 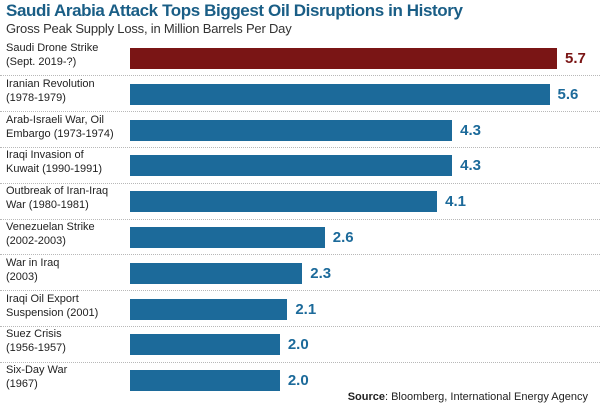 What do you see at coordinates (36, 348) in the screenshot?
I see `category-label-line: (1956-1957)` at bounding box center [36, 348].